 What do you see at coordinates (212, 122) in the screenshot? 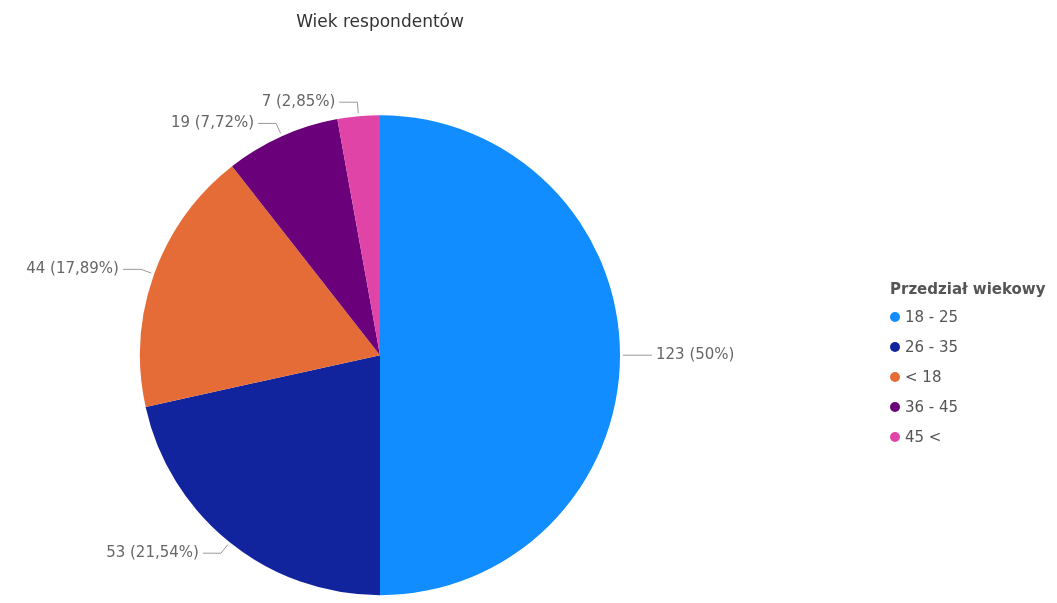
I see `data-label: 19 (7,72%)` at bounding box center [212, 122].